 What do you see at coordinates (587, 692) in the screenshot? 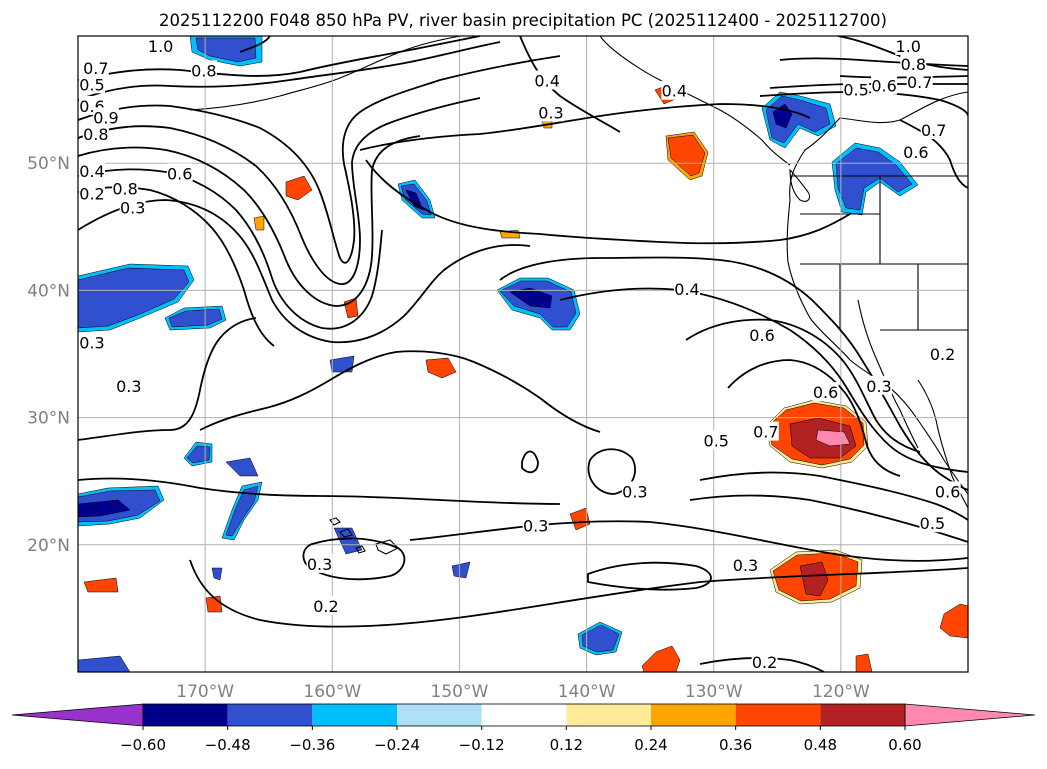
I see `lon-tick-label: 140°W` at bounding box center [587, 692].